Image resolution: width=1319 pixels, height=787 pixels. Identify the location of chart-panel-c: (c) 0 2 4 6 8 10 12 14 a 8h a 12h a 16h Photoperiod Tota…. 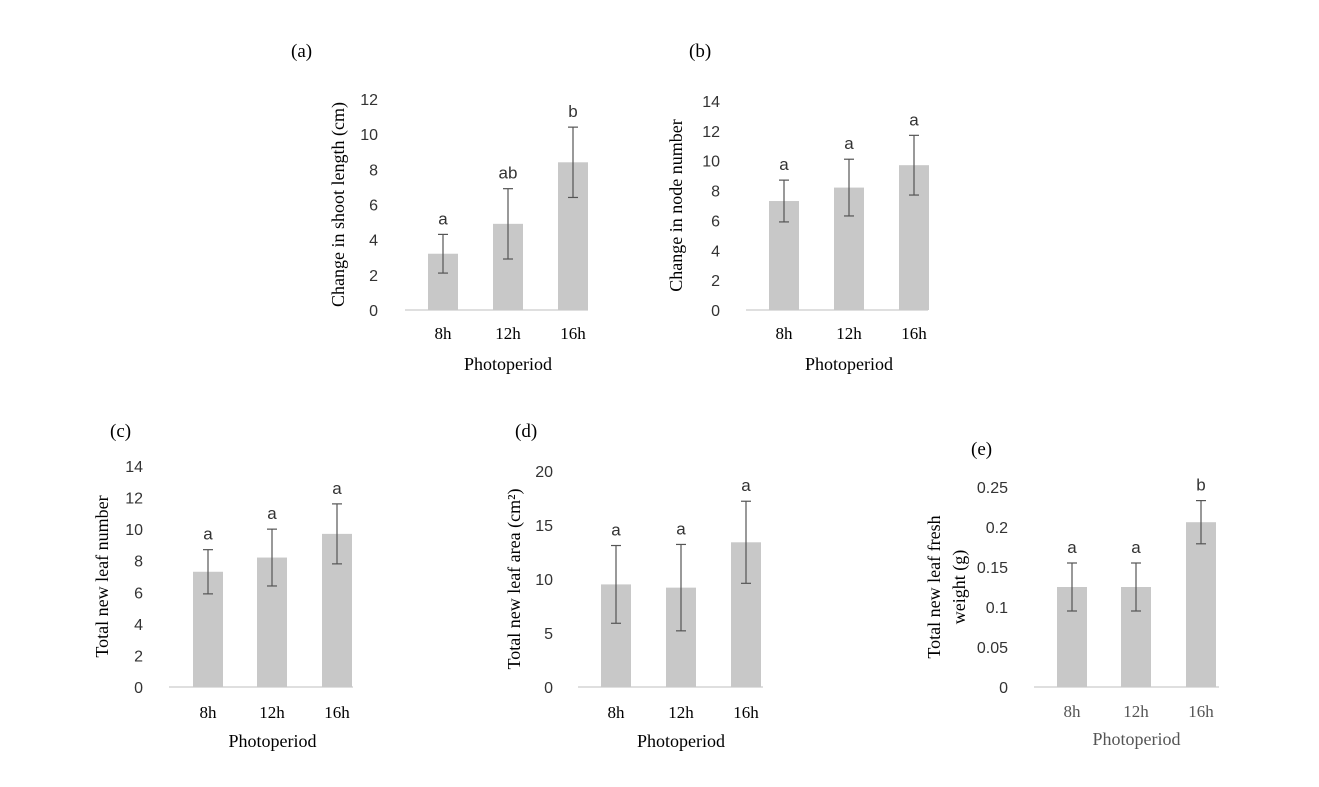
(222, 586).